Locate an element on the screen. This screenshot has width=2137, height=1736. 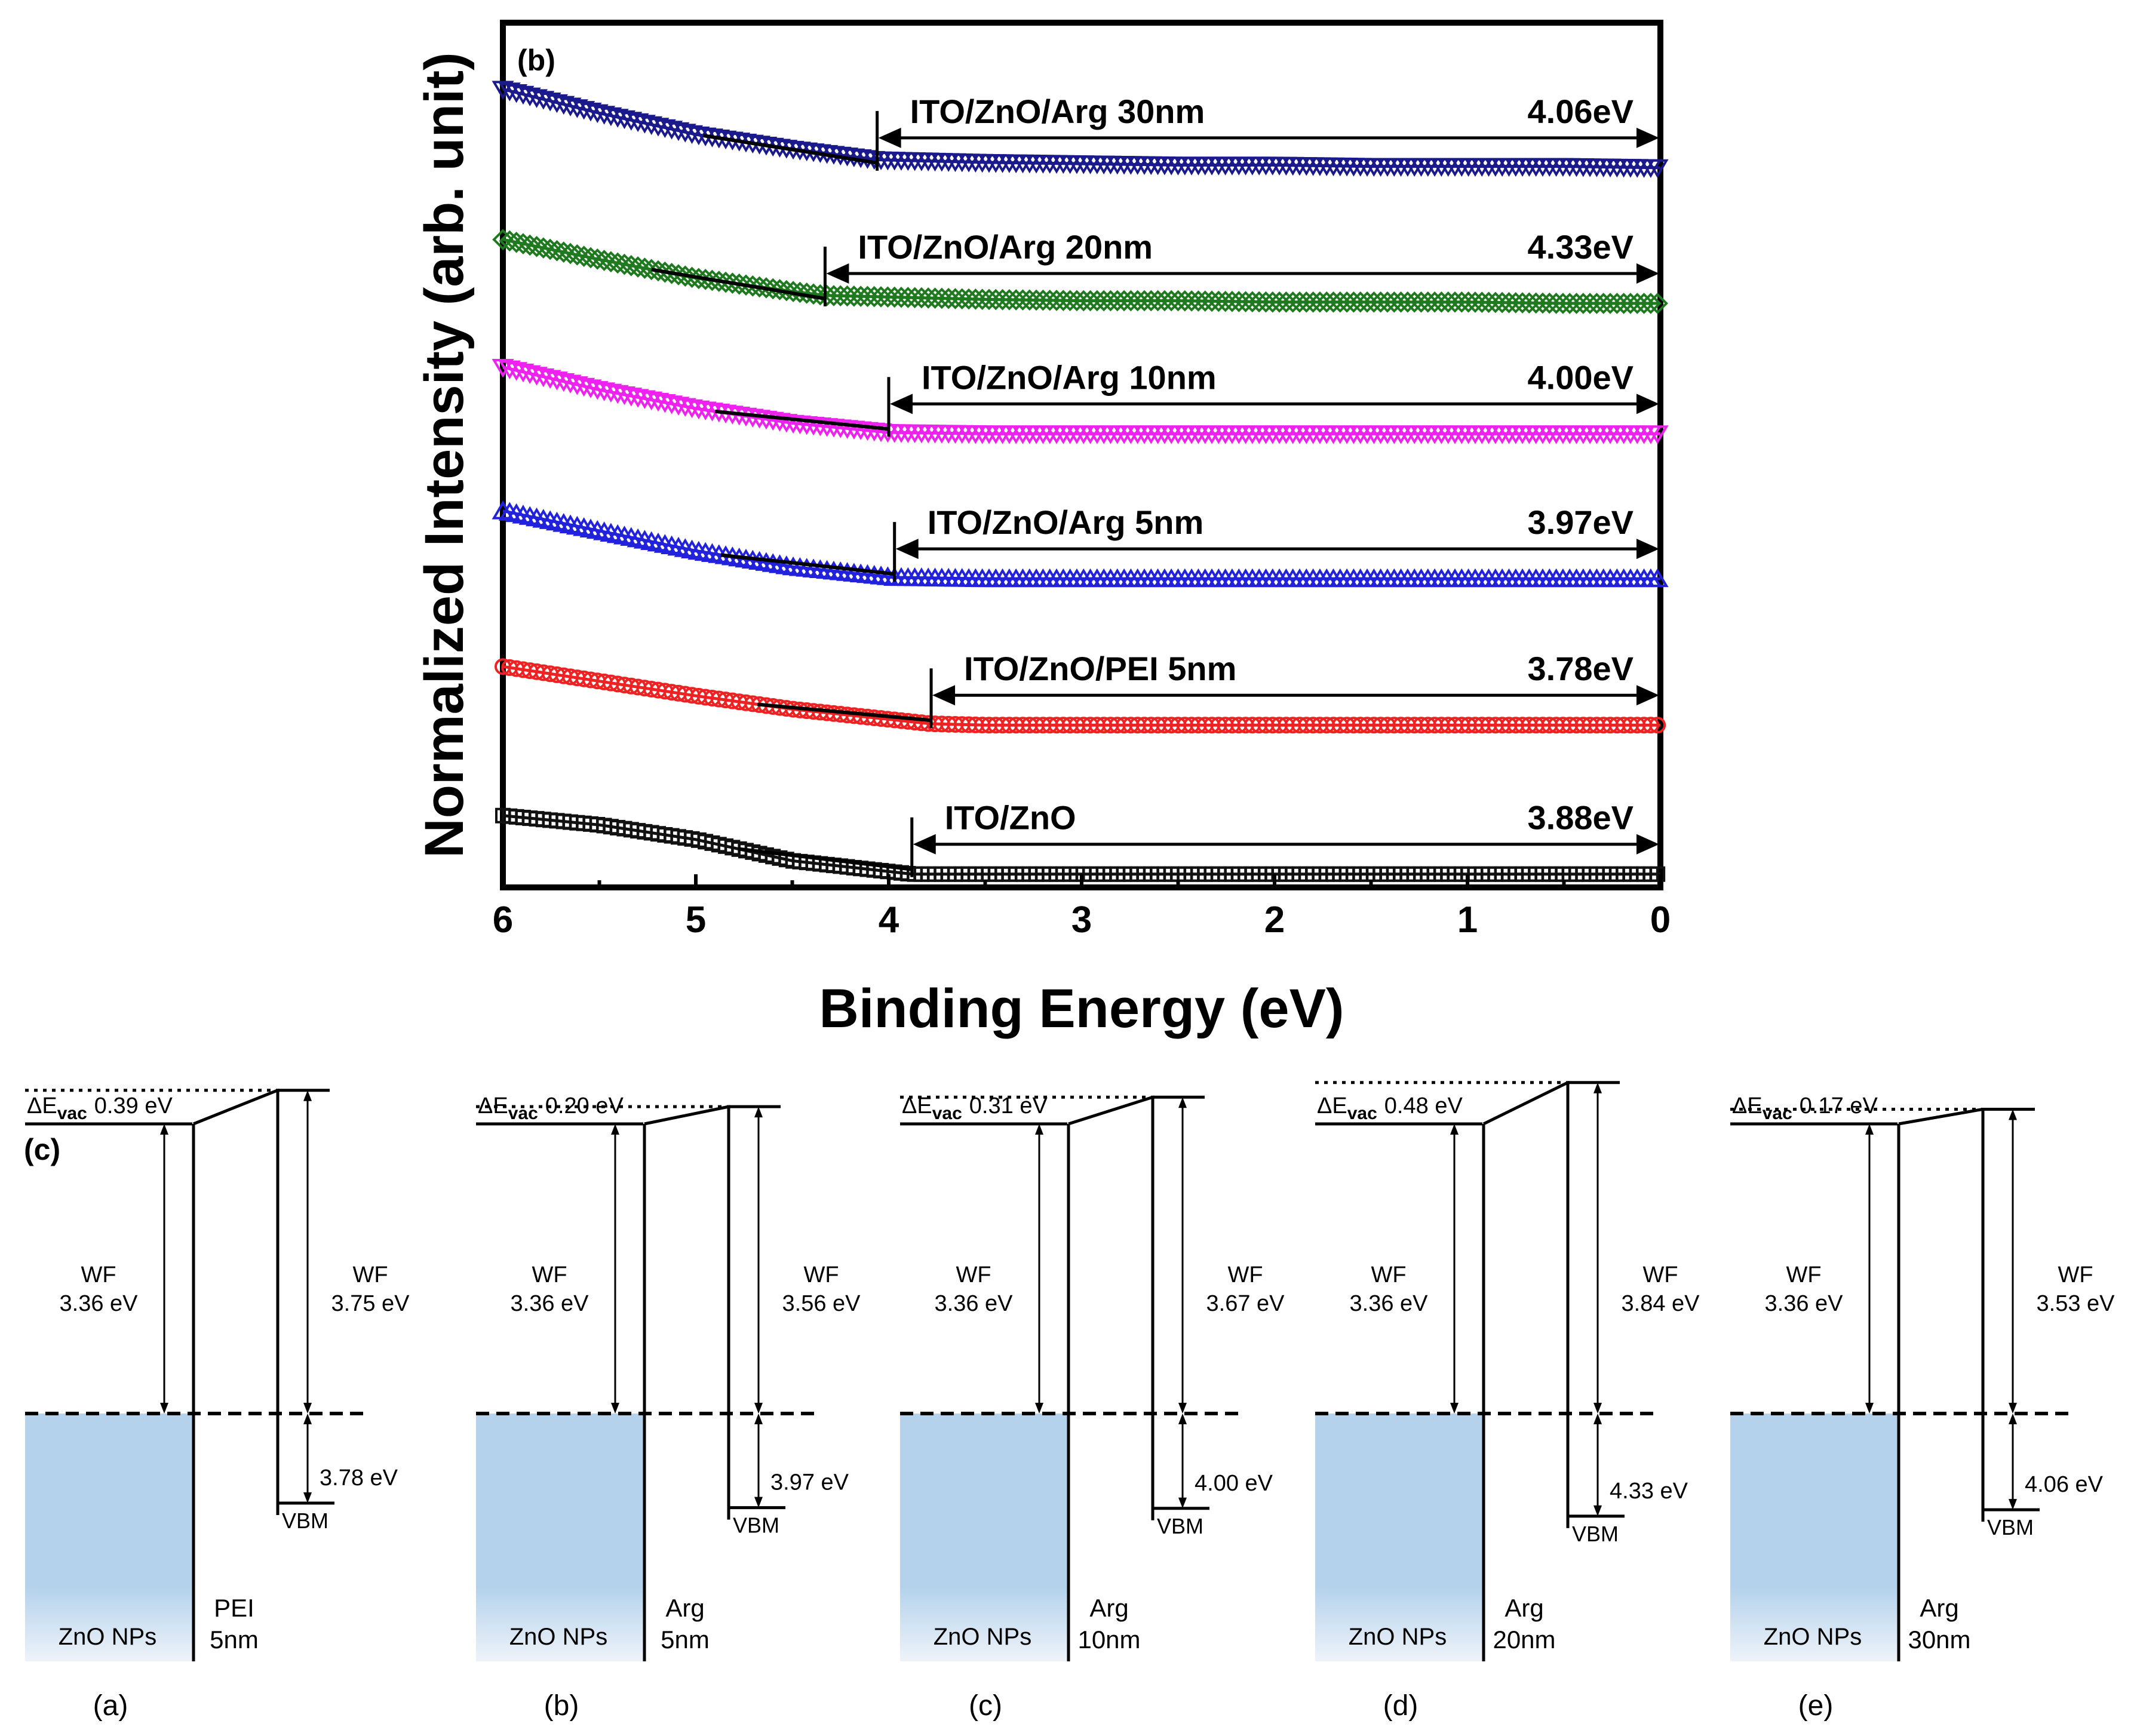
series-label: ITO/ZnO/Arg 10nm is located at coordinates (1069, 377).